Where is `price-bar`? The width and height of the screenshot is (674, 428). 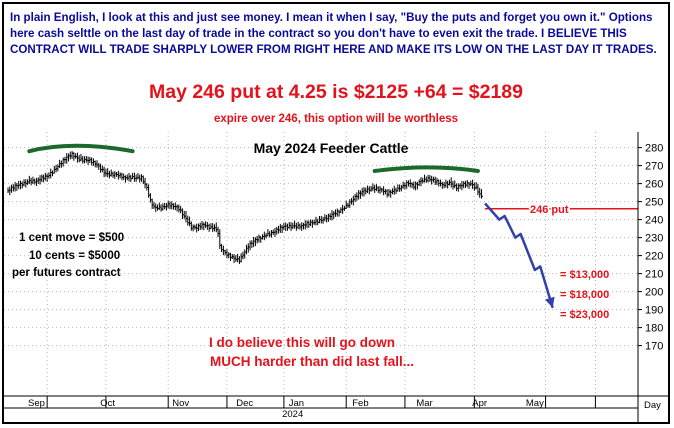 price-bar is located at coordinates (482, 194).